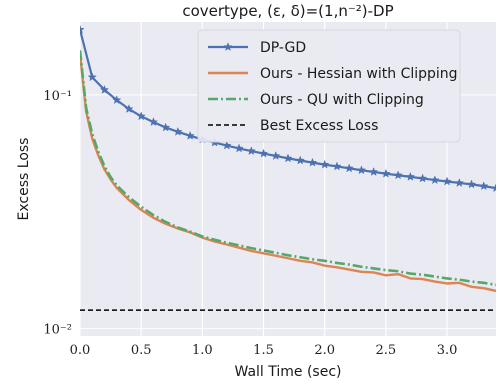  What do you see at coordinates (24, 179) in the screenshot?
I see `y-axis-label: Excess Loss` at bounding box center [24, 179].